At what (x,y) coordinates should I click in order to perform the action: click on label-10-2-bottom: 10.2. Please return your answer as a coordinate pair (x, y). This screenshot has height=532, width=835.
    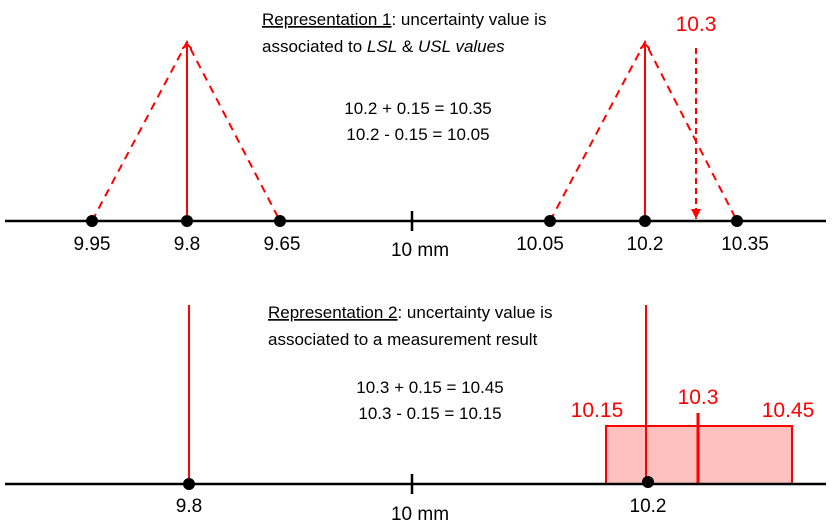
    Looking at the image, I should click on (648, 506).